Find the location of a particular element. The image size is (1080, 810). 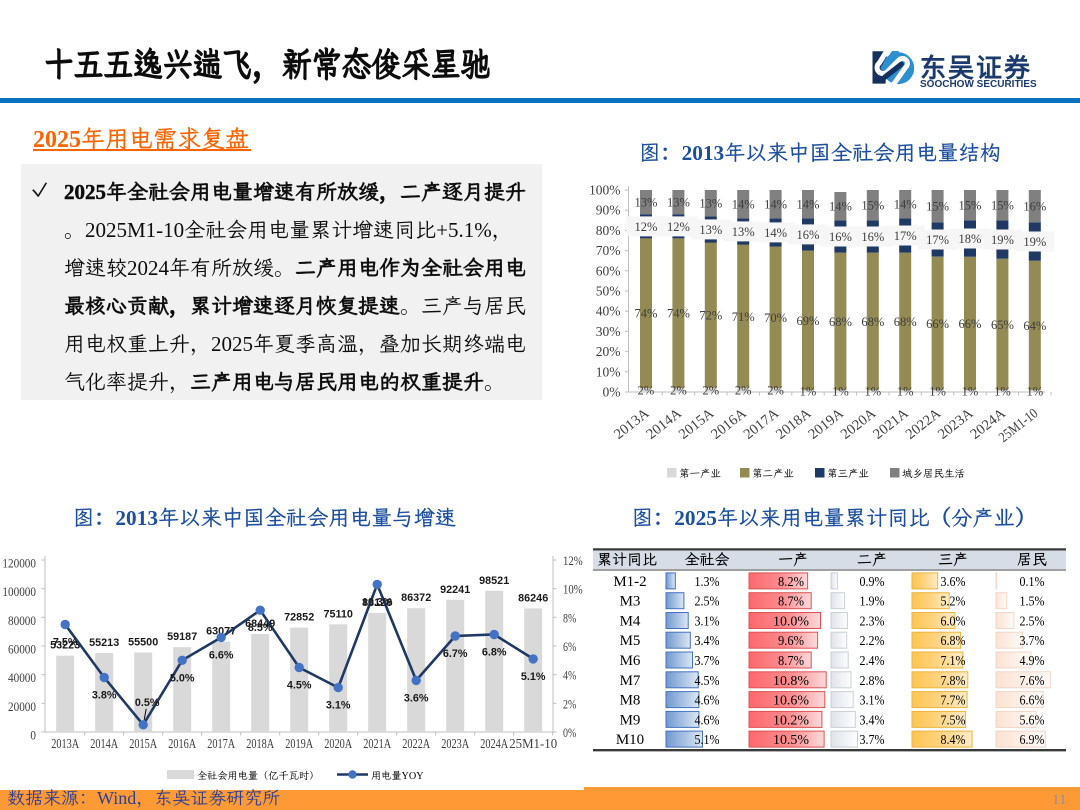

svg-text: 7.7% is located at coordinates (953, 700).